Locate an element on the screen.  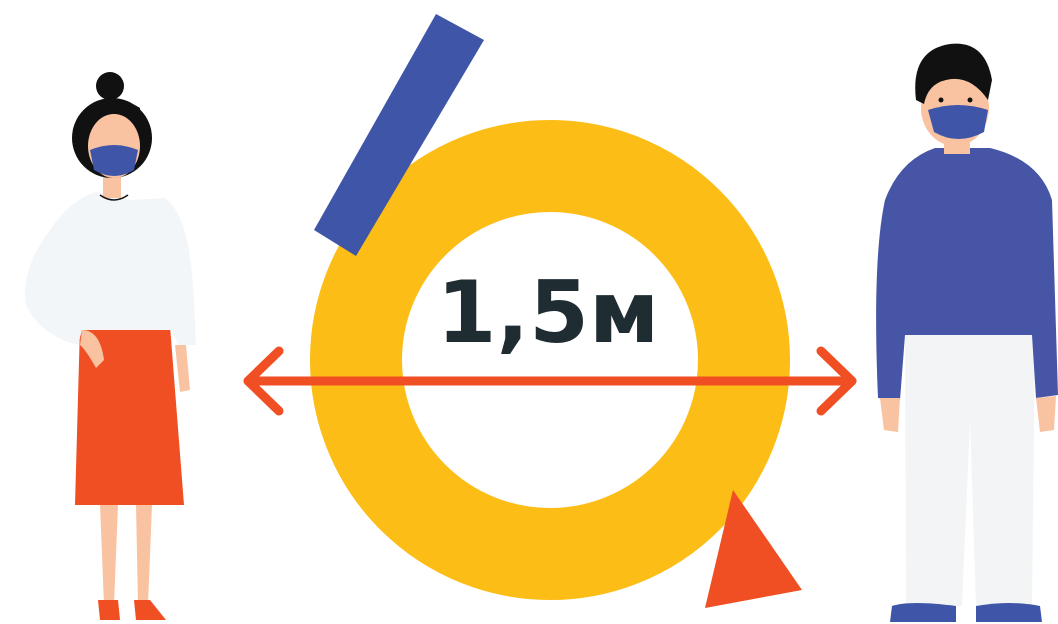
blue-bar is located at coordinates (399, 135).